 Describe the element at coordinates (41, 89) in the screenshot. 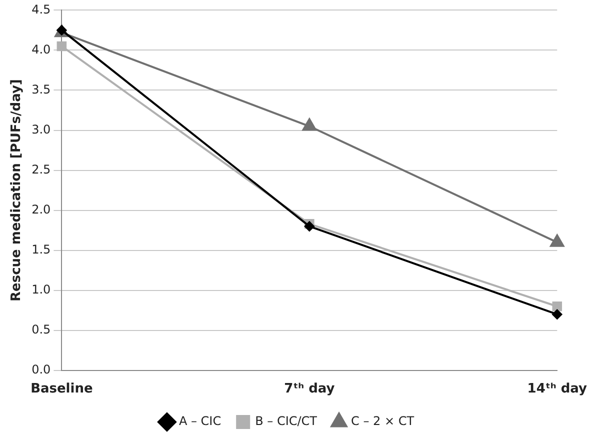

I see `y-tick-label: 3.5` at that location.